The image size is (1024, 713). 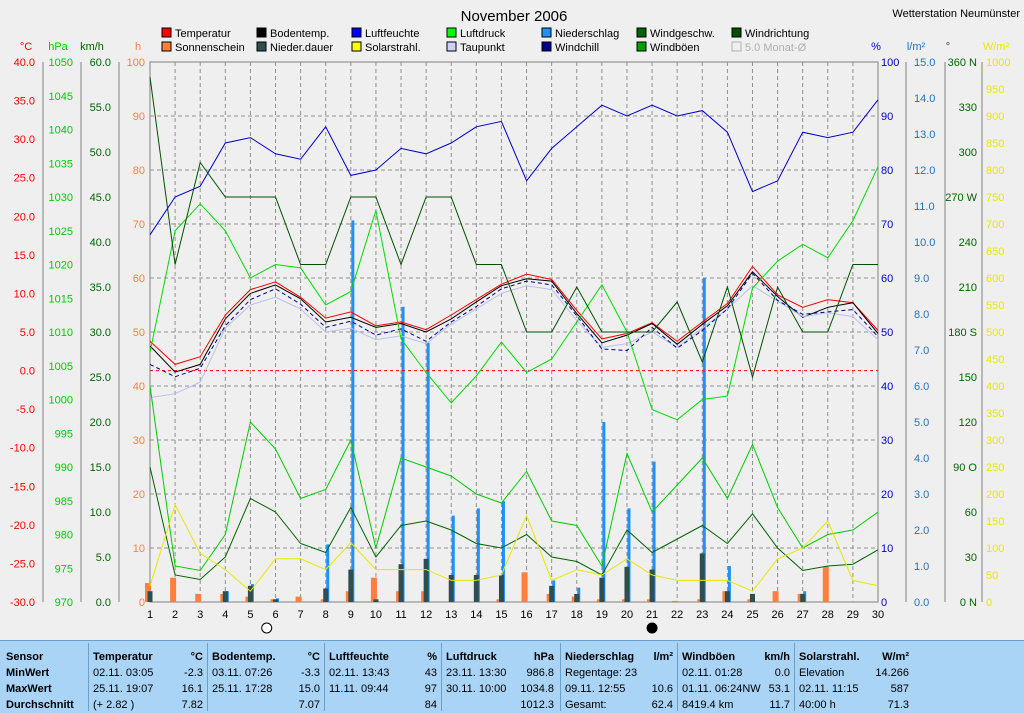 I want to click on tick-label: 35.0, so click(x=24, y=102).